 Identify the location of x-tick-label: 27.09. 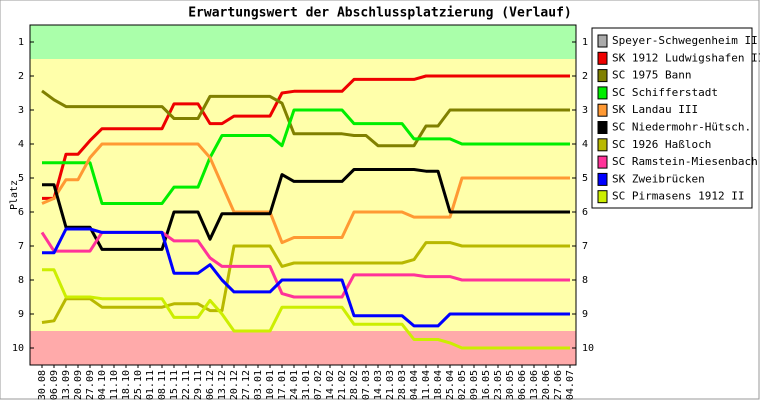
(90, 385).